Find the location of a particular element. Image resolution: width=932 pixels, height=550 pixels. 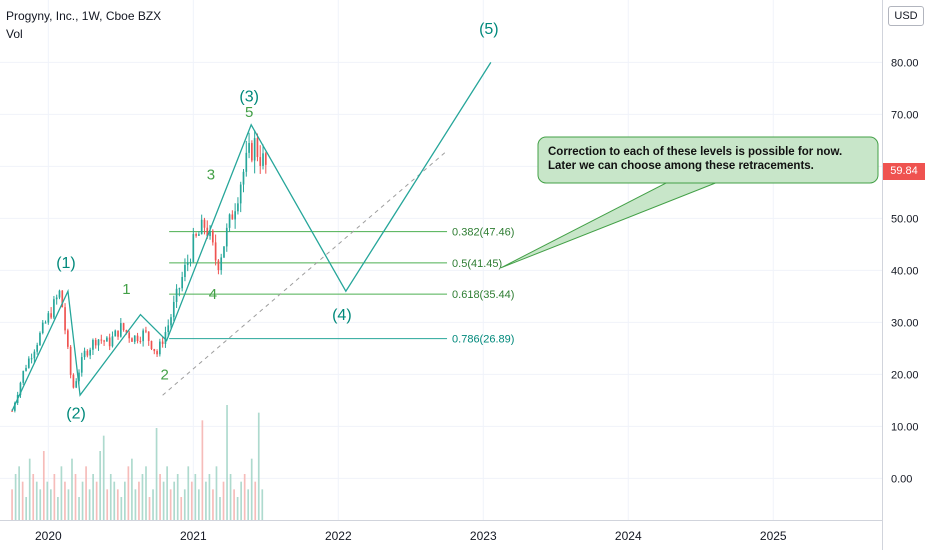

symbol-title: Progyny, Inc., 1W, Cboe BZX is located at coordinates (84, 16).